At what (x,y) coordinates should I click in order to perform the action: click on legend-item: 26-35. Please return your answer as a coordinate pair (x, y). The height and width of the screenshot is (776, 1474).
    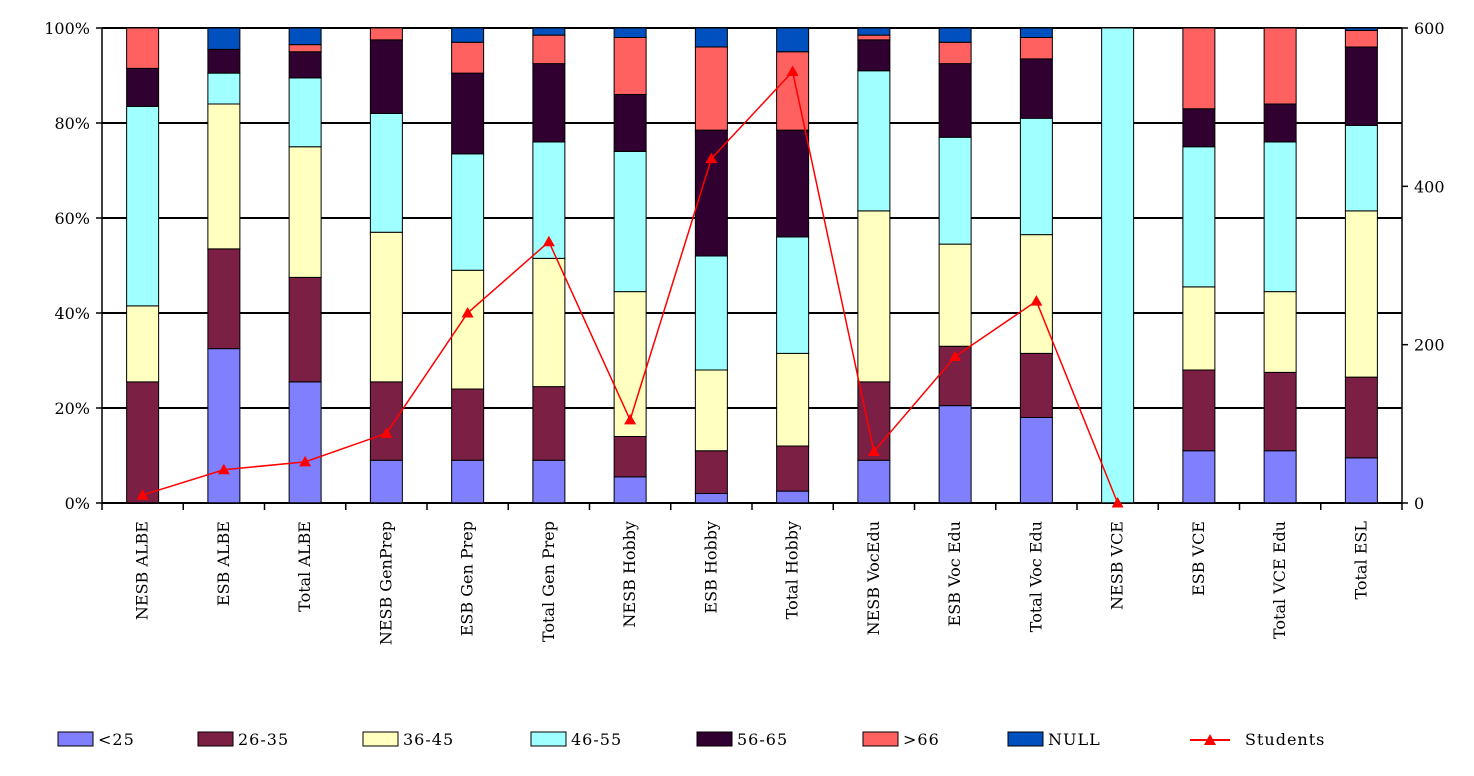
    Looking at the image, I should click on (243, 739).